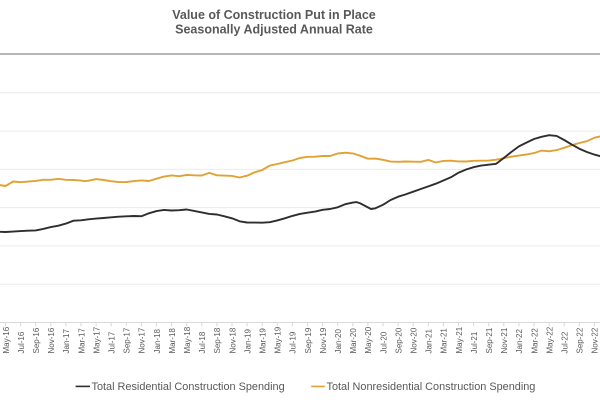 This screenshot has width=600, height=400. I want to click on svg-text: Sep-17, so click(127, 340).